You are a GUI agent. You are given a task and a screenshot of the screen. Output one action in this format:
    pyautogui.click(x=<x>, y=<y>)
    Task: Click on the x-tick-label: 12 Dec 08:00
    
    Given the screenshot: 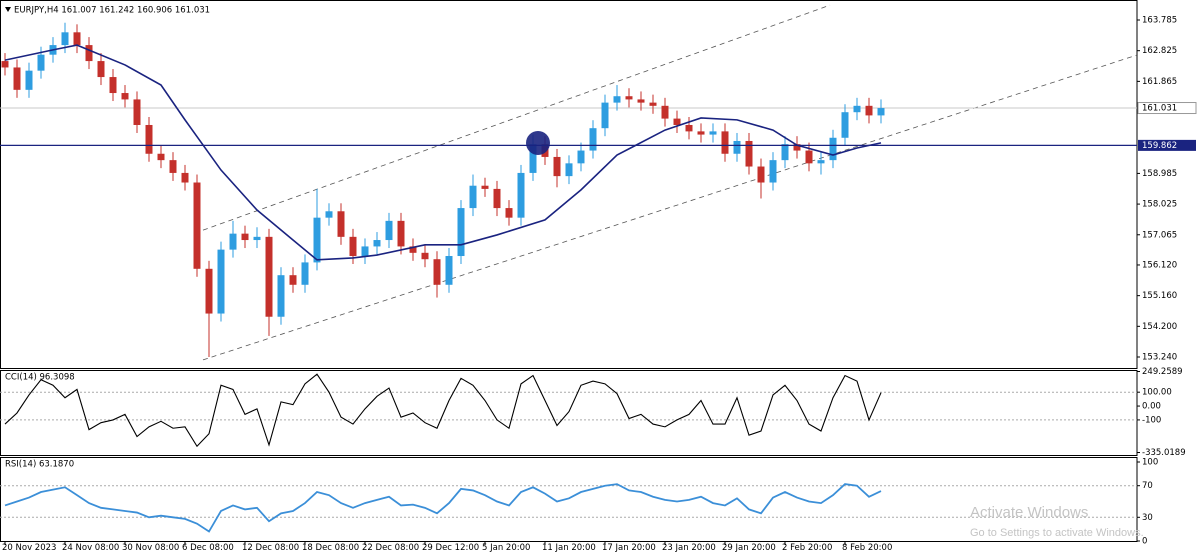 What is the action you would take?
    pyautogui.click(x=270, y=548)
    